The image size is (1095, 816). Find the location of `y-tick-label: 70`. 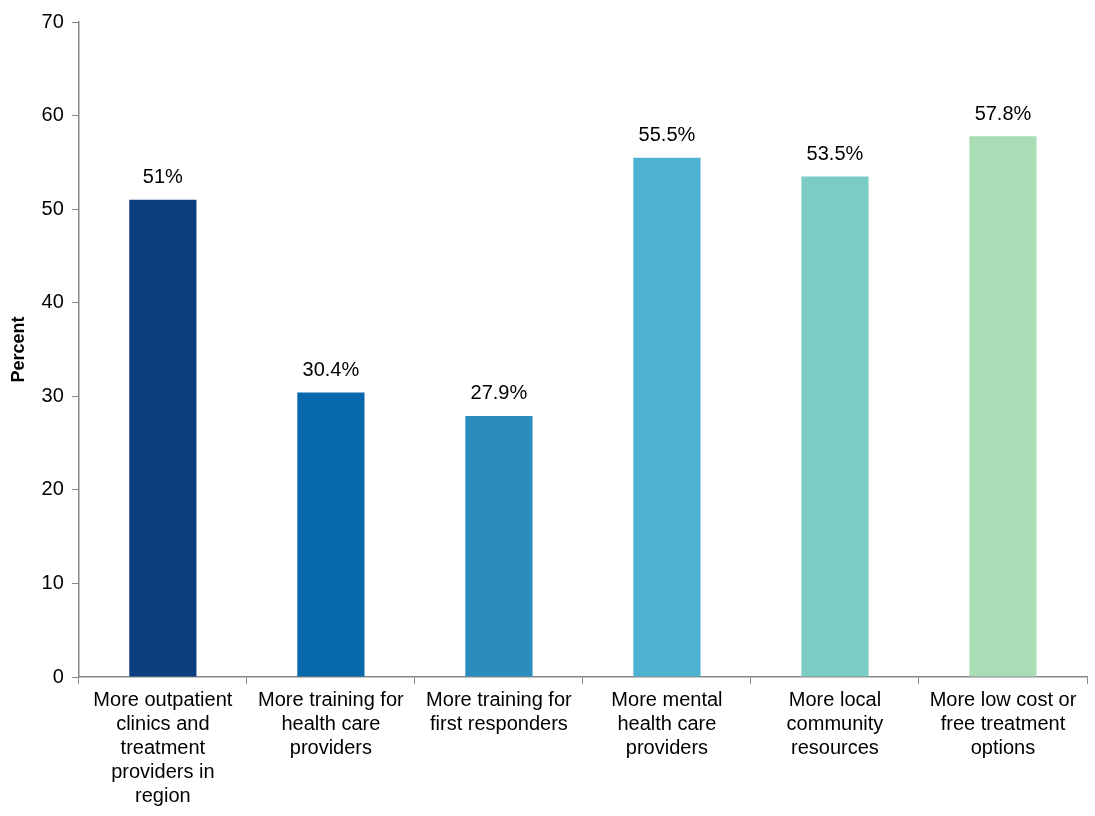

y-tick-label: 70 is located at coordinates (52, 20).